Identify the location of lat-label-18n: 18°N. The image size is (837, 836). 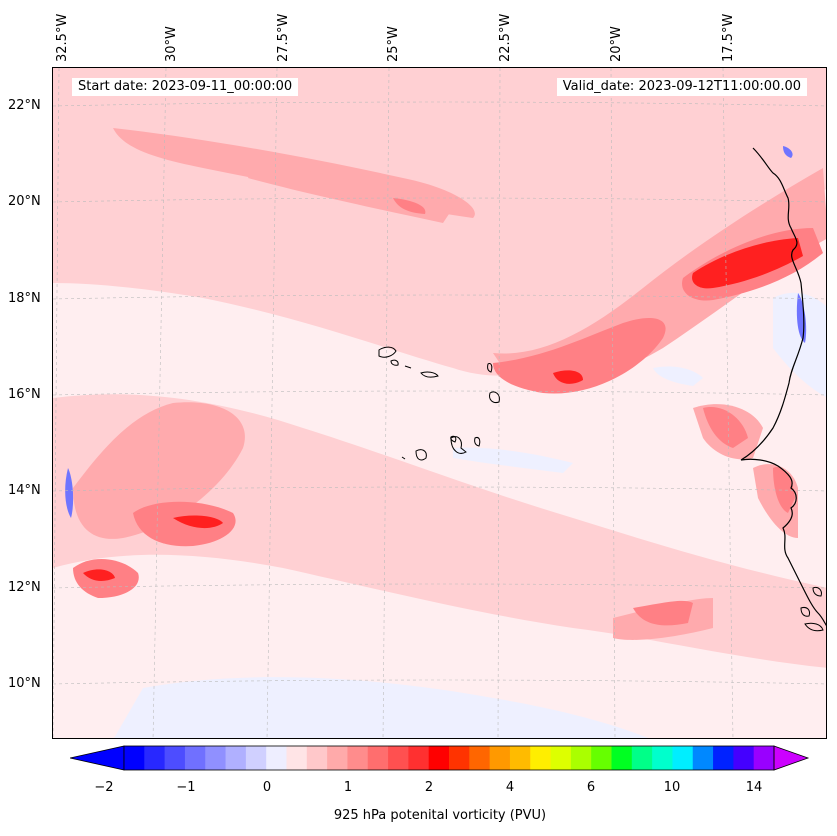
(24, 298).